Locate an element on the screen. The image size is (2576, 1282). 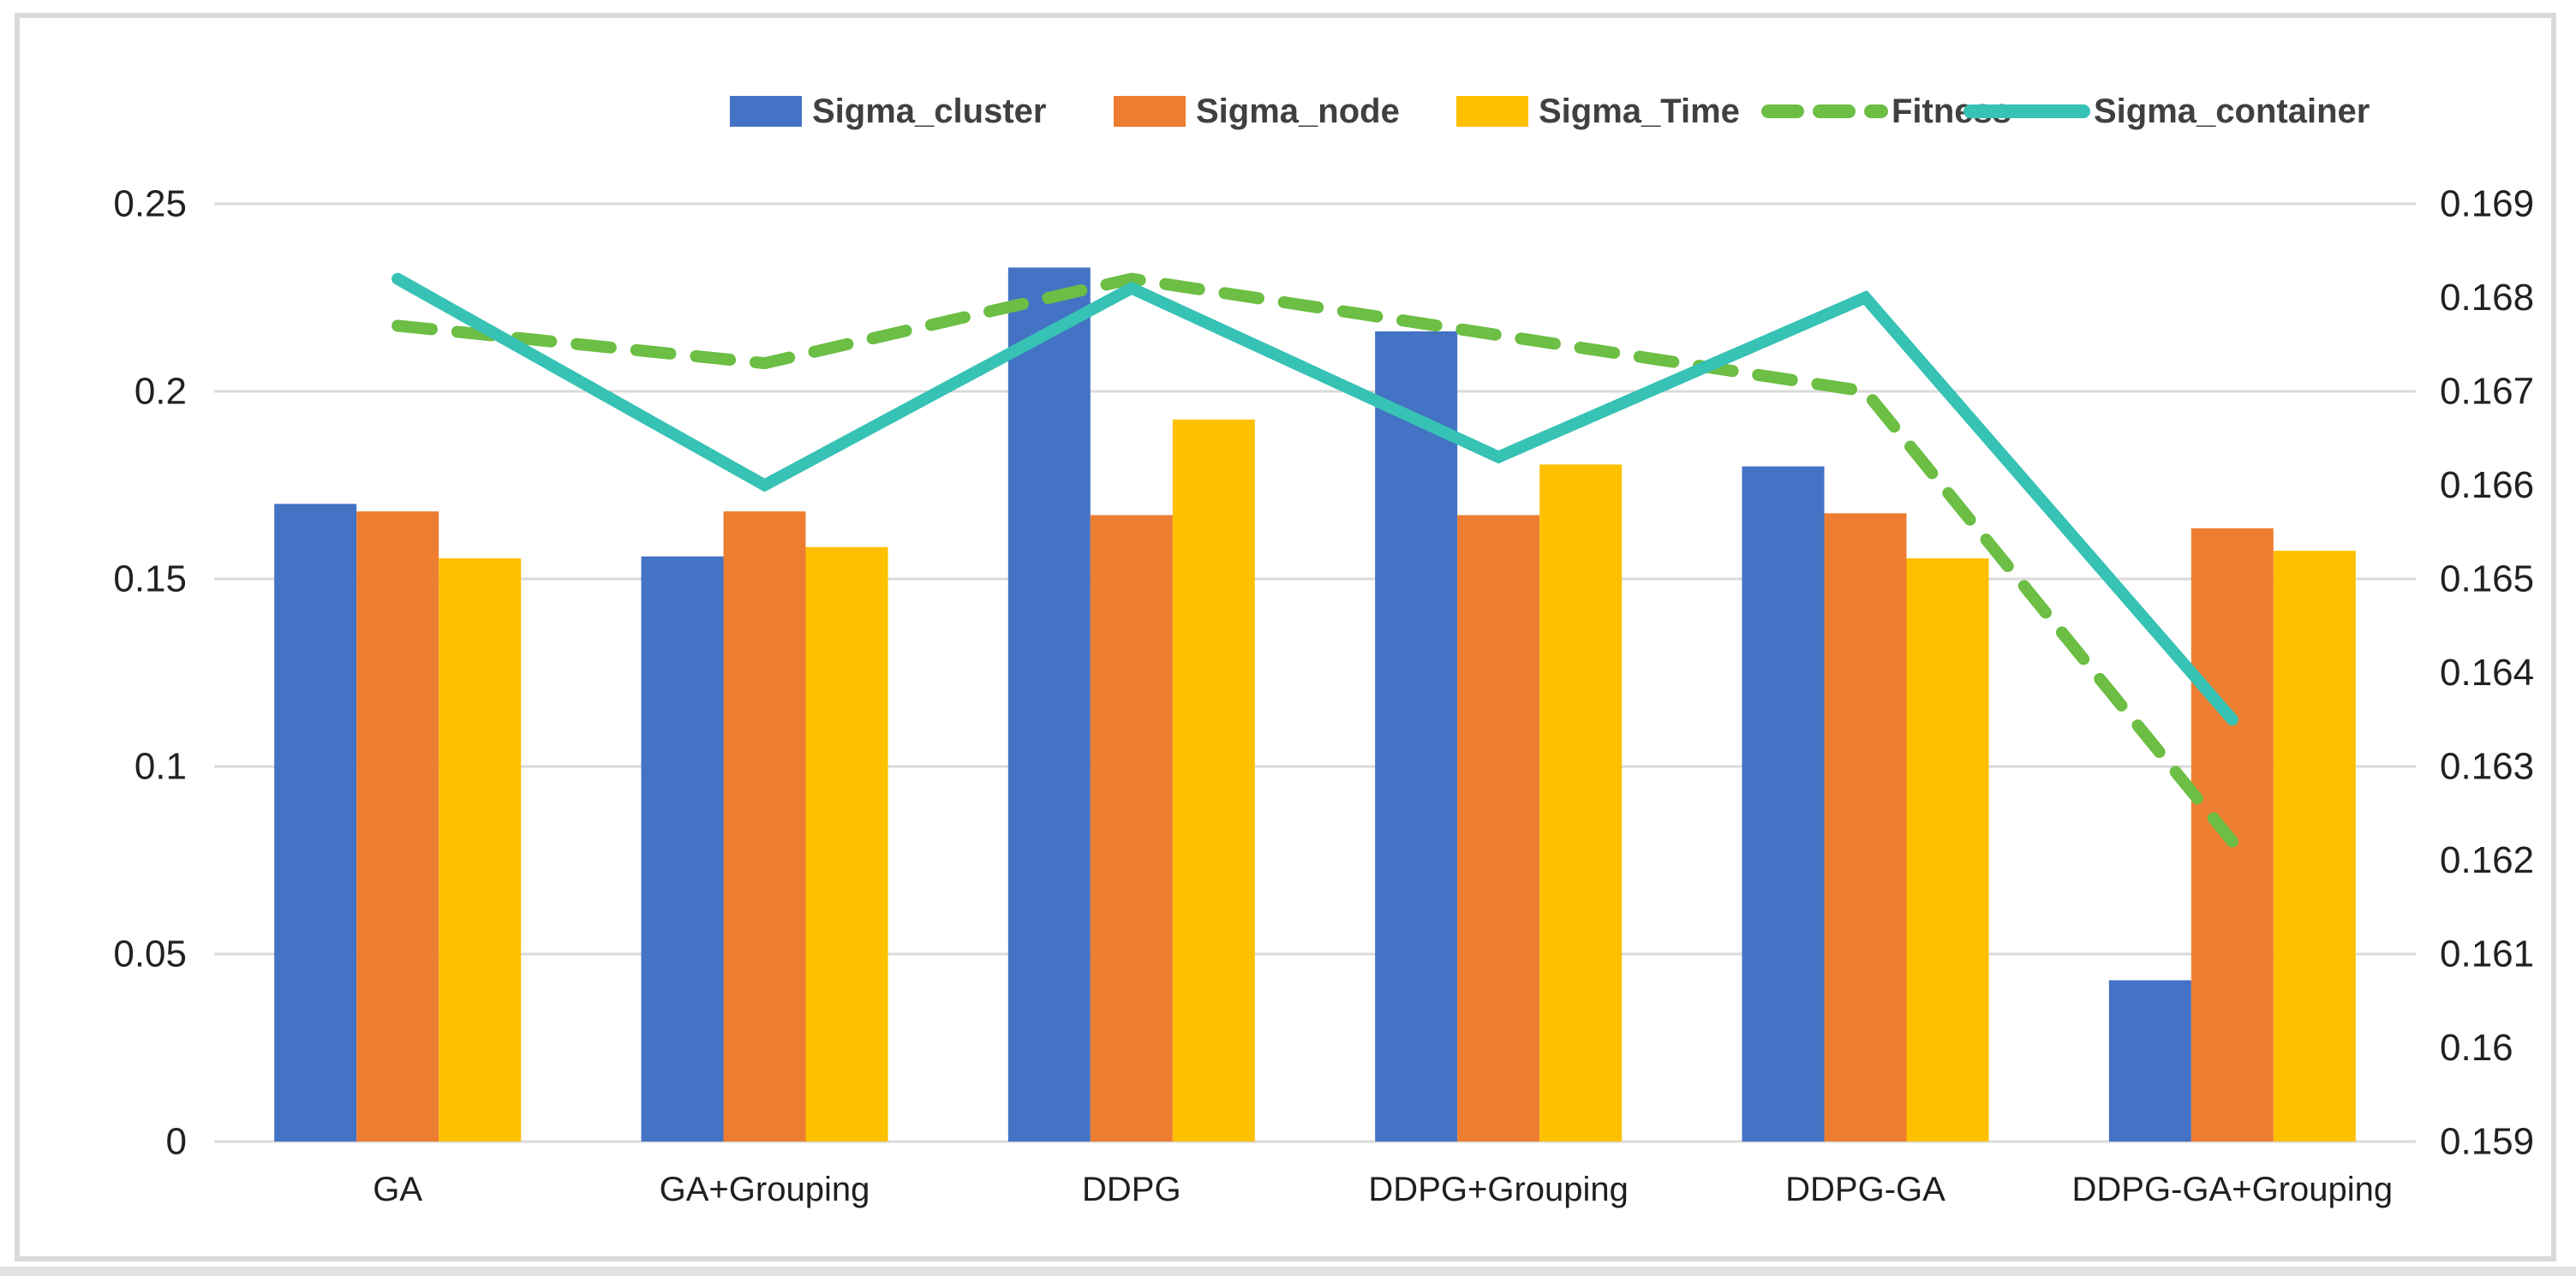
right-axis-tick: 0.161 is located at coordinates (2487, 954).